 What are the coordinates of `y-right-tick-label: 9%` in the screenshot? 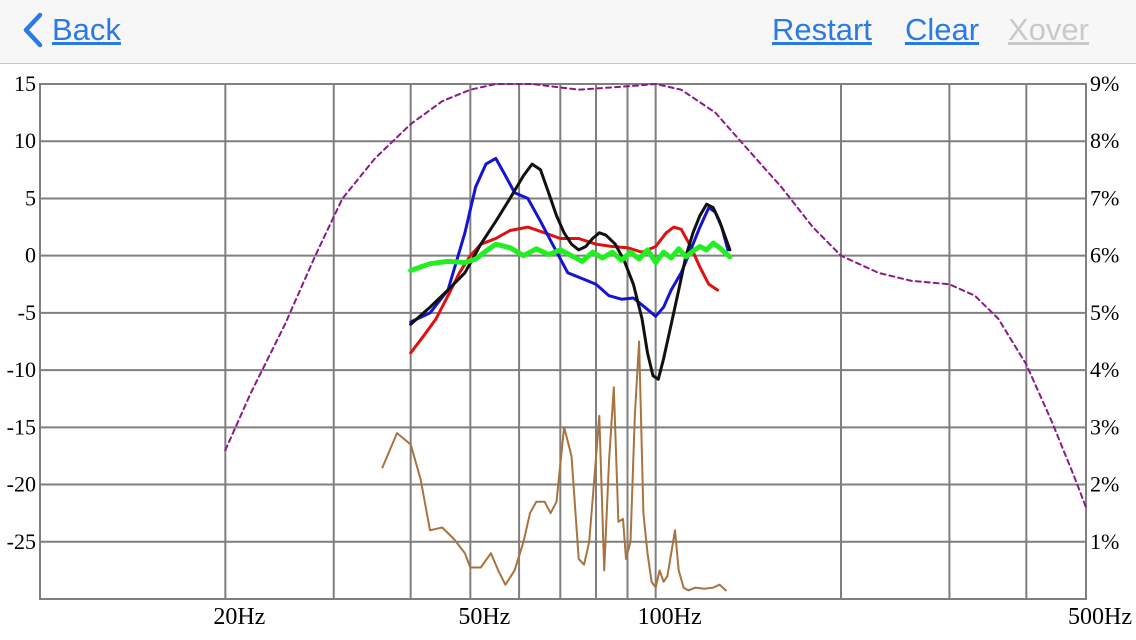 It's located at (1104, 83).